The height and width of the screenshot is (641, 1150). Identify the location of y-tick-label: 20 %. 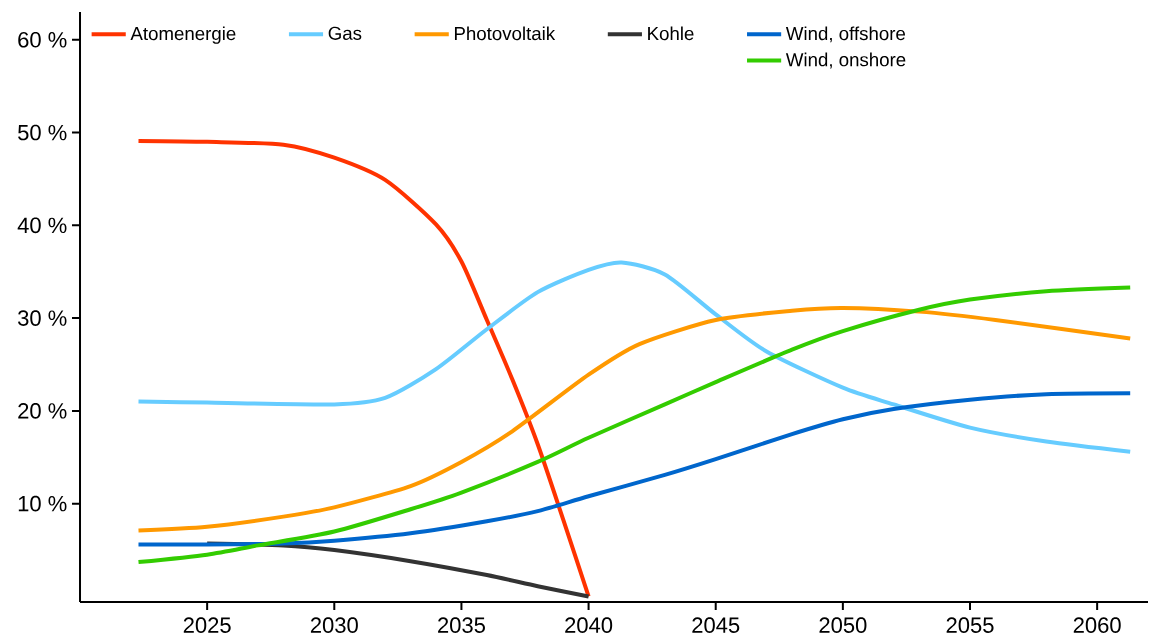
(42, 411).